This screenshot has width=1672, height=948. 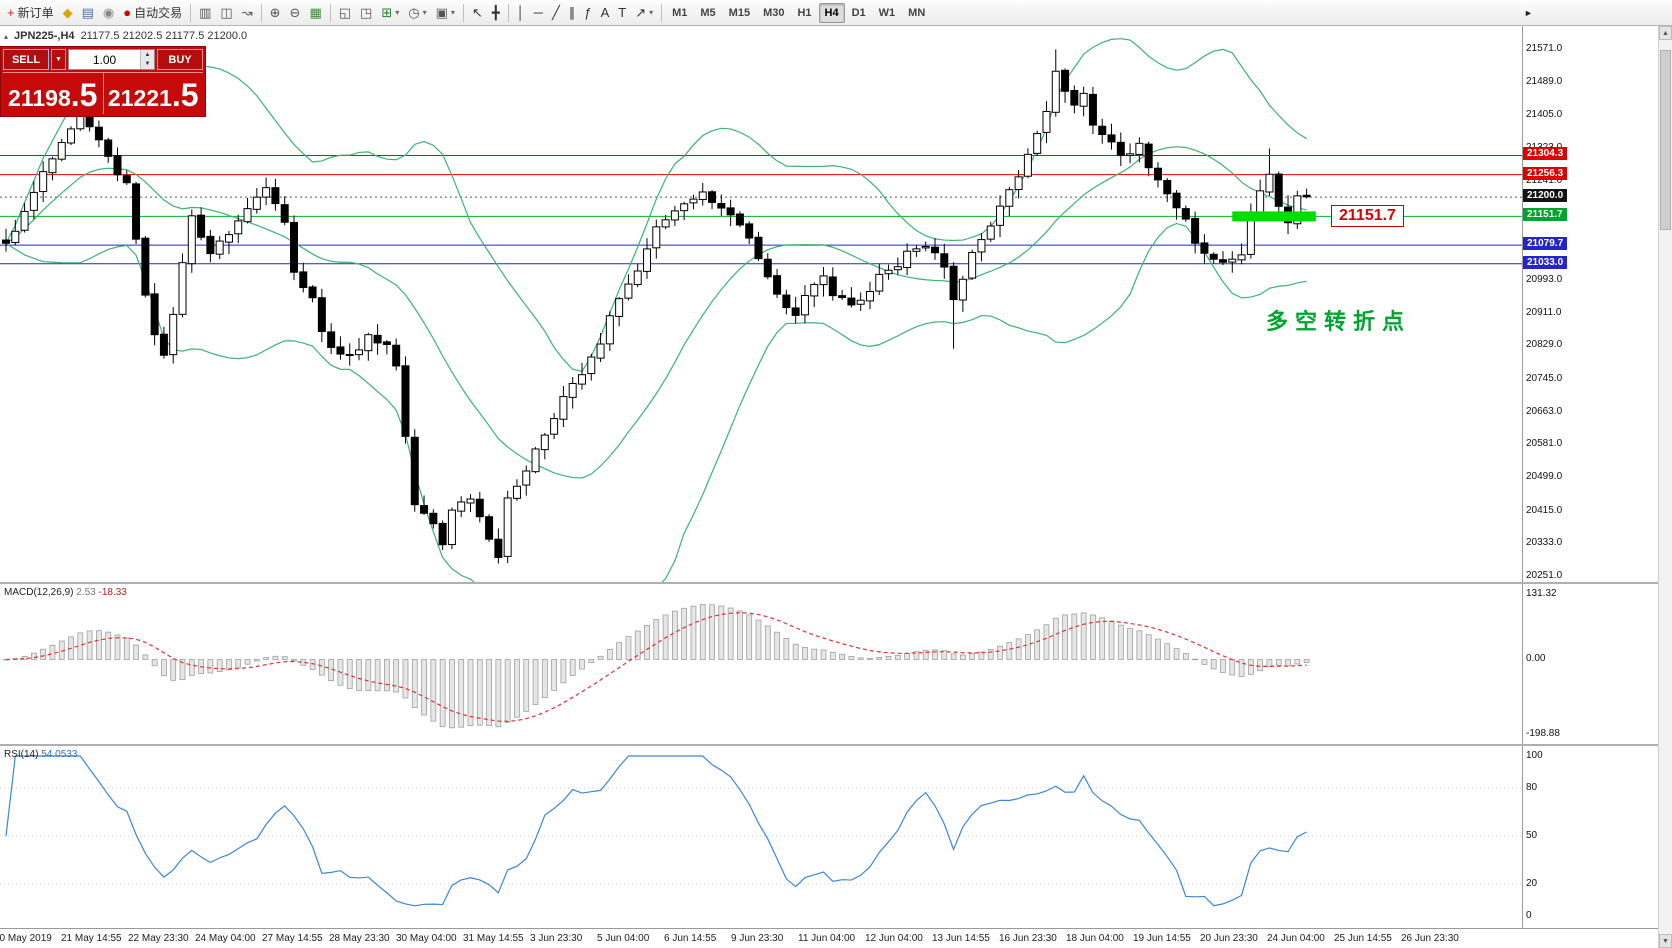 I want to click on timeframe-h1: H1, so click(x=804, y=12).